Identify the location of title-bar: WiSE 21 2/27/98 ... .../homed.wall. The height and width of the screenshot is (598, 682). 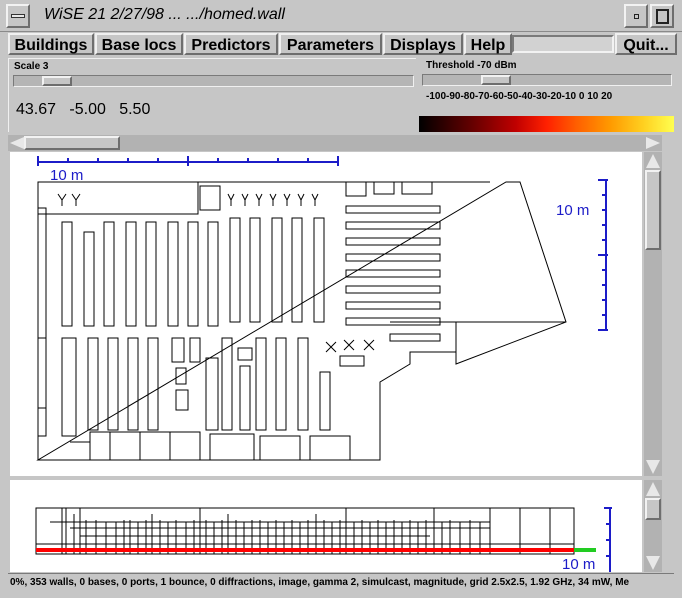
(341, 16).